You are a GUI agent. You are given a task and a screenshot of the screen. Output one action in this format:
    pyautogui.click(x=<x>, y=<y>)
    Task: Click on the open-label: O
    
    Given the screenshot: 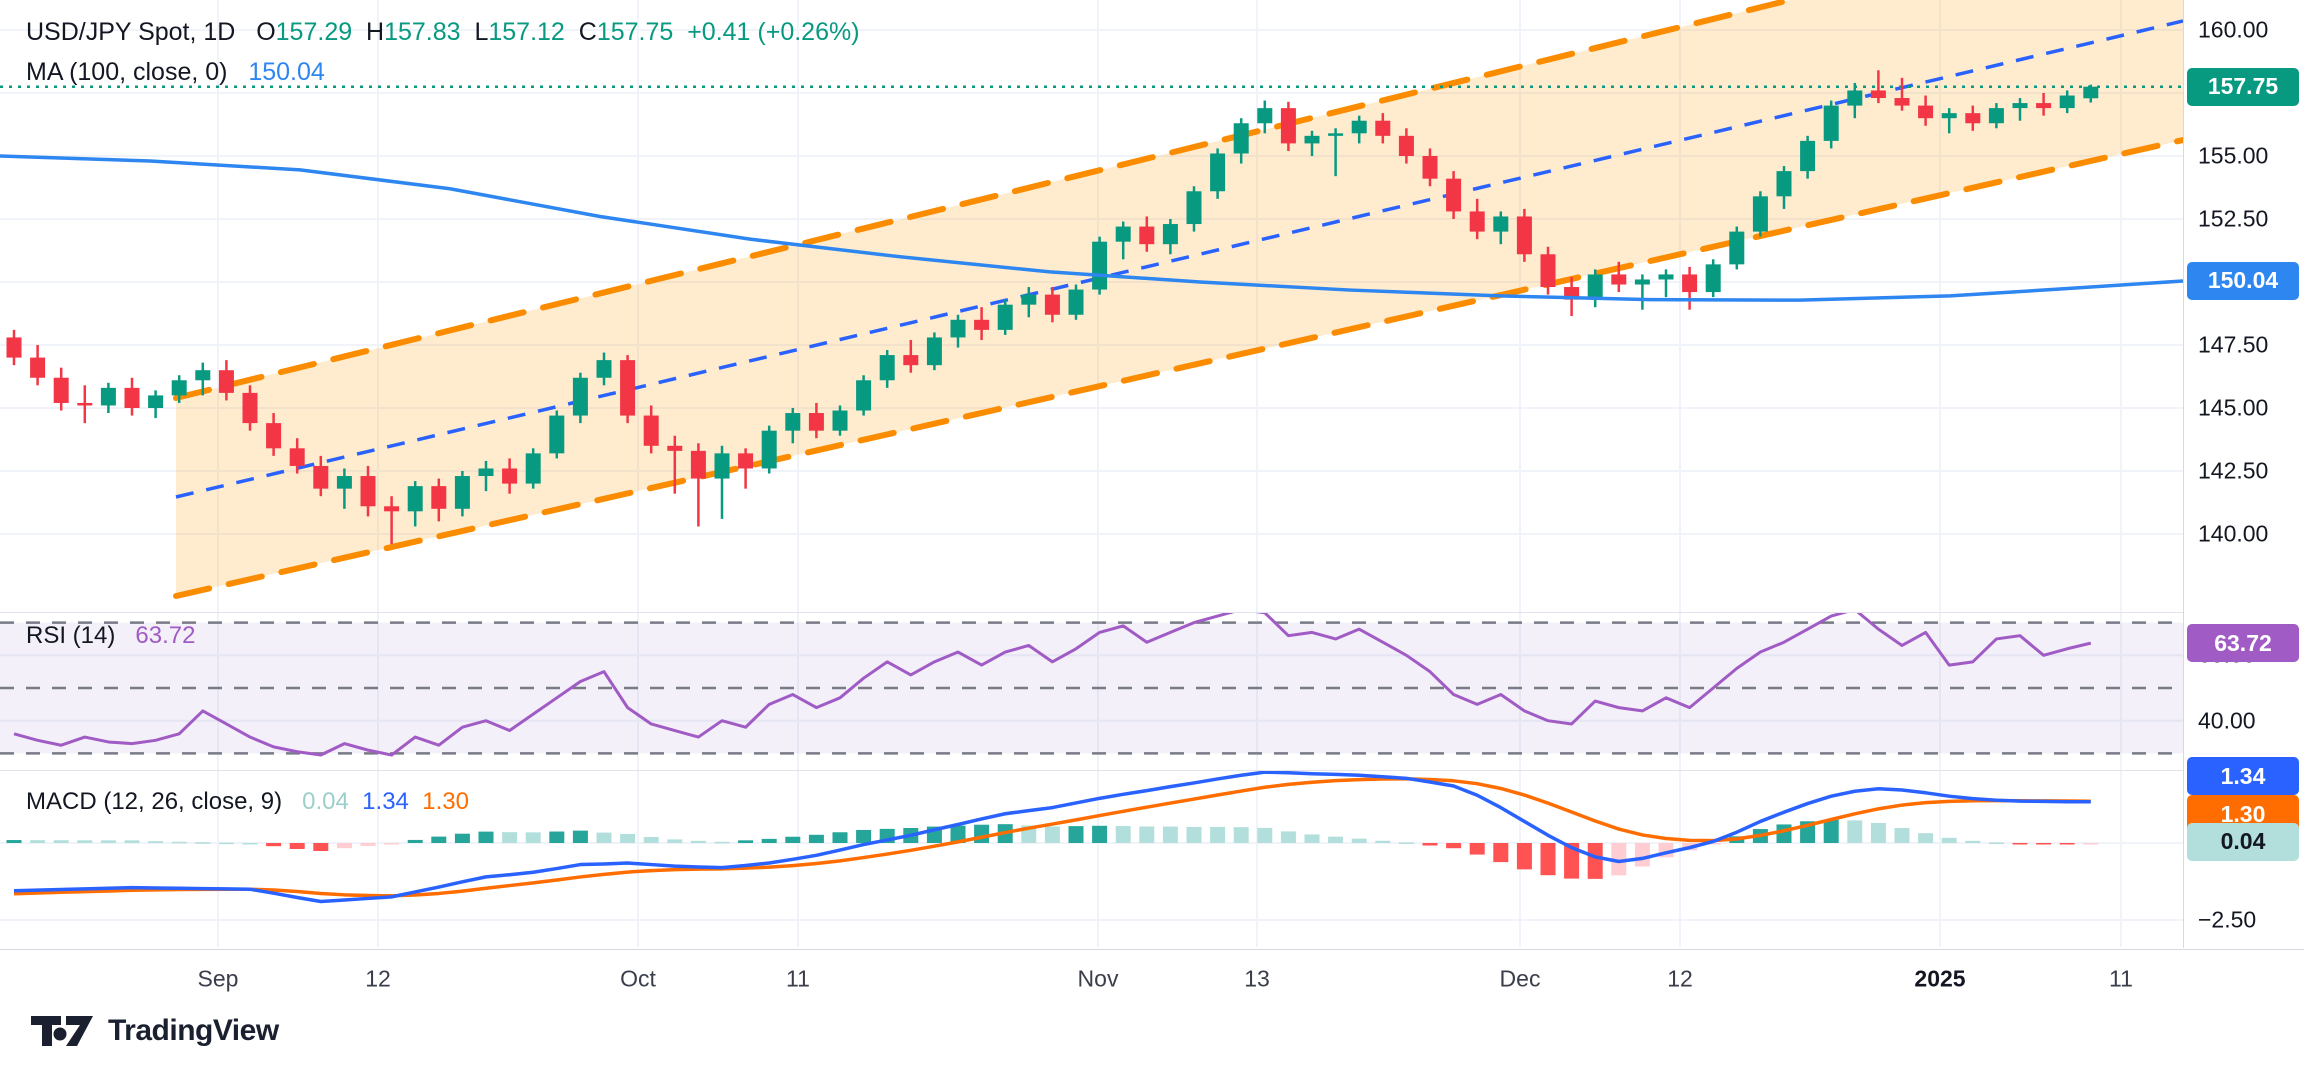 What is the action you would take?
    pyautogui.click(x=266, y=32)
    